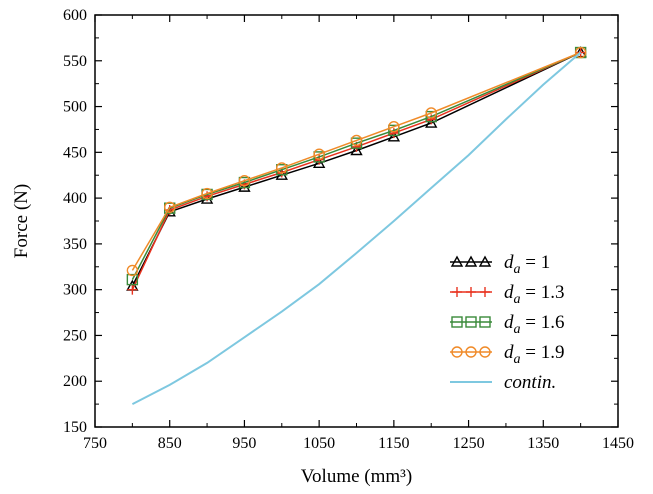 Image resolution: width=653 pixels, height=494 pixels. Describe the element at coordinates (170, 443) in the screenshot. I see `x-tick-label: 850` at that location.